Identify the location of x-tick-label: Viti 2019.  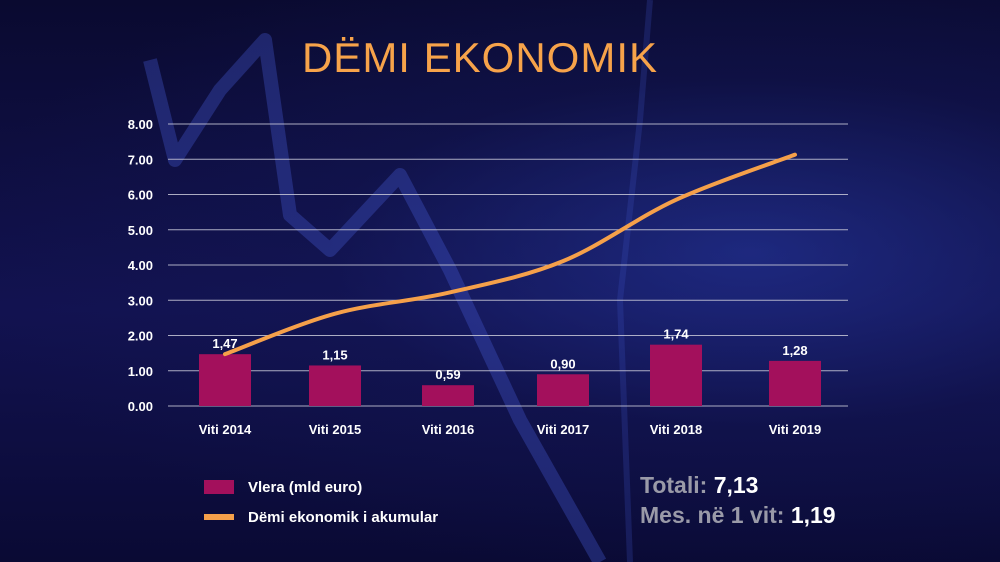
(795, 429).